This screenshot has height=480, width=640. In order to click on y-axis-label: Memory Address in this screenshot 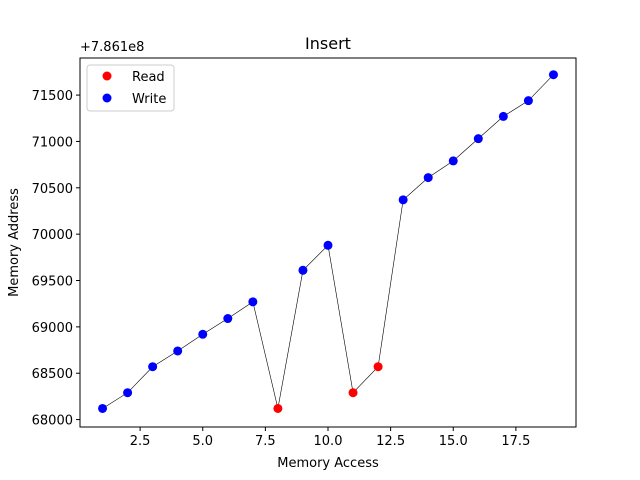, I will do `click(14, 242)`.